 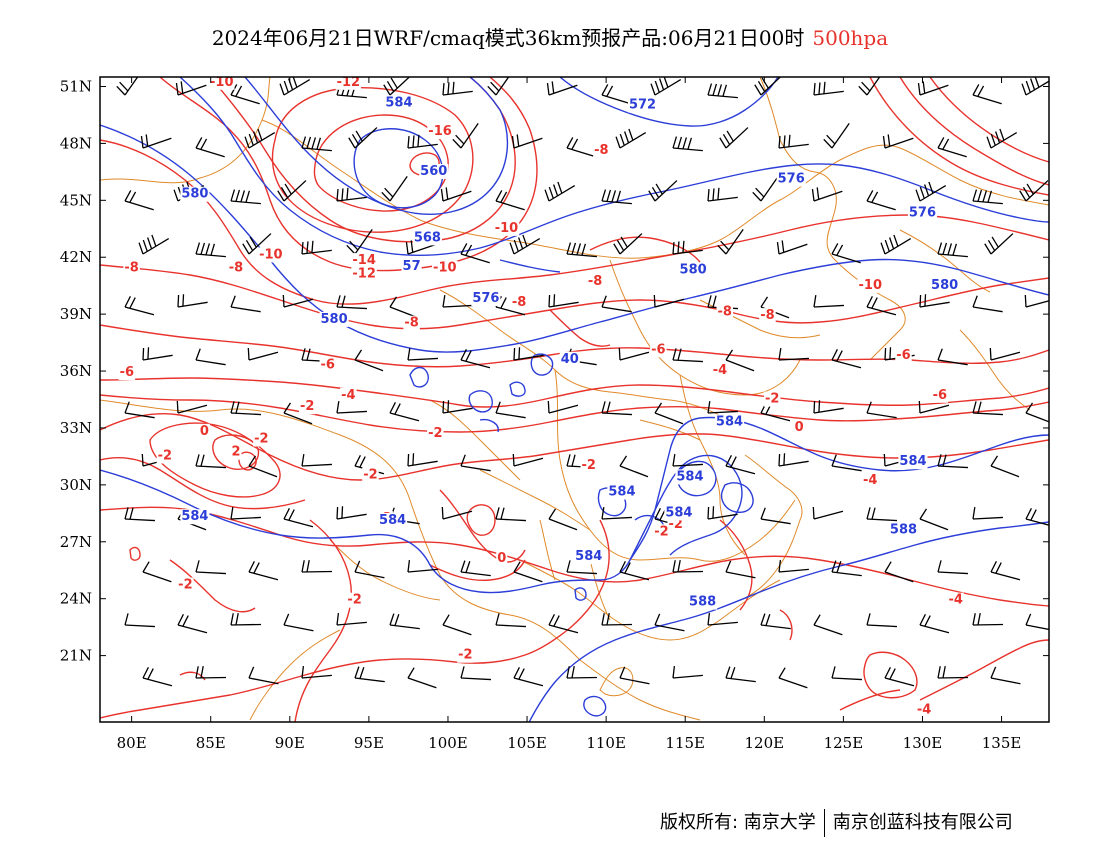 What do you see at coordinates (448, 743) in the screenshot?
I see `lon-tick-label: 100E` at bounding box center [448, 743].